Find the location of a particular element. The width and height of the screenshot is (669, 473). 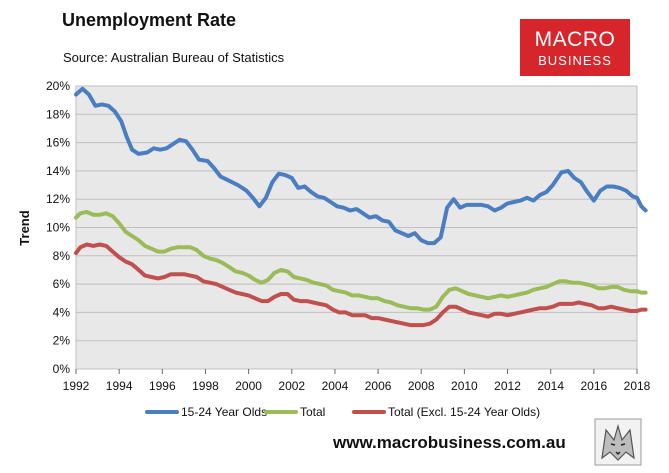

legend-label: Total is located at coordinates (312, 412).